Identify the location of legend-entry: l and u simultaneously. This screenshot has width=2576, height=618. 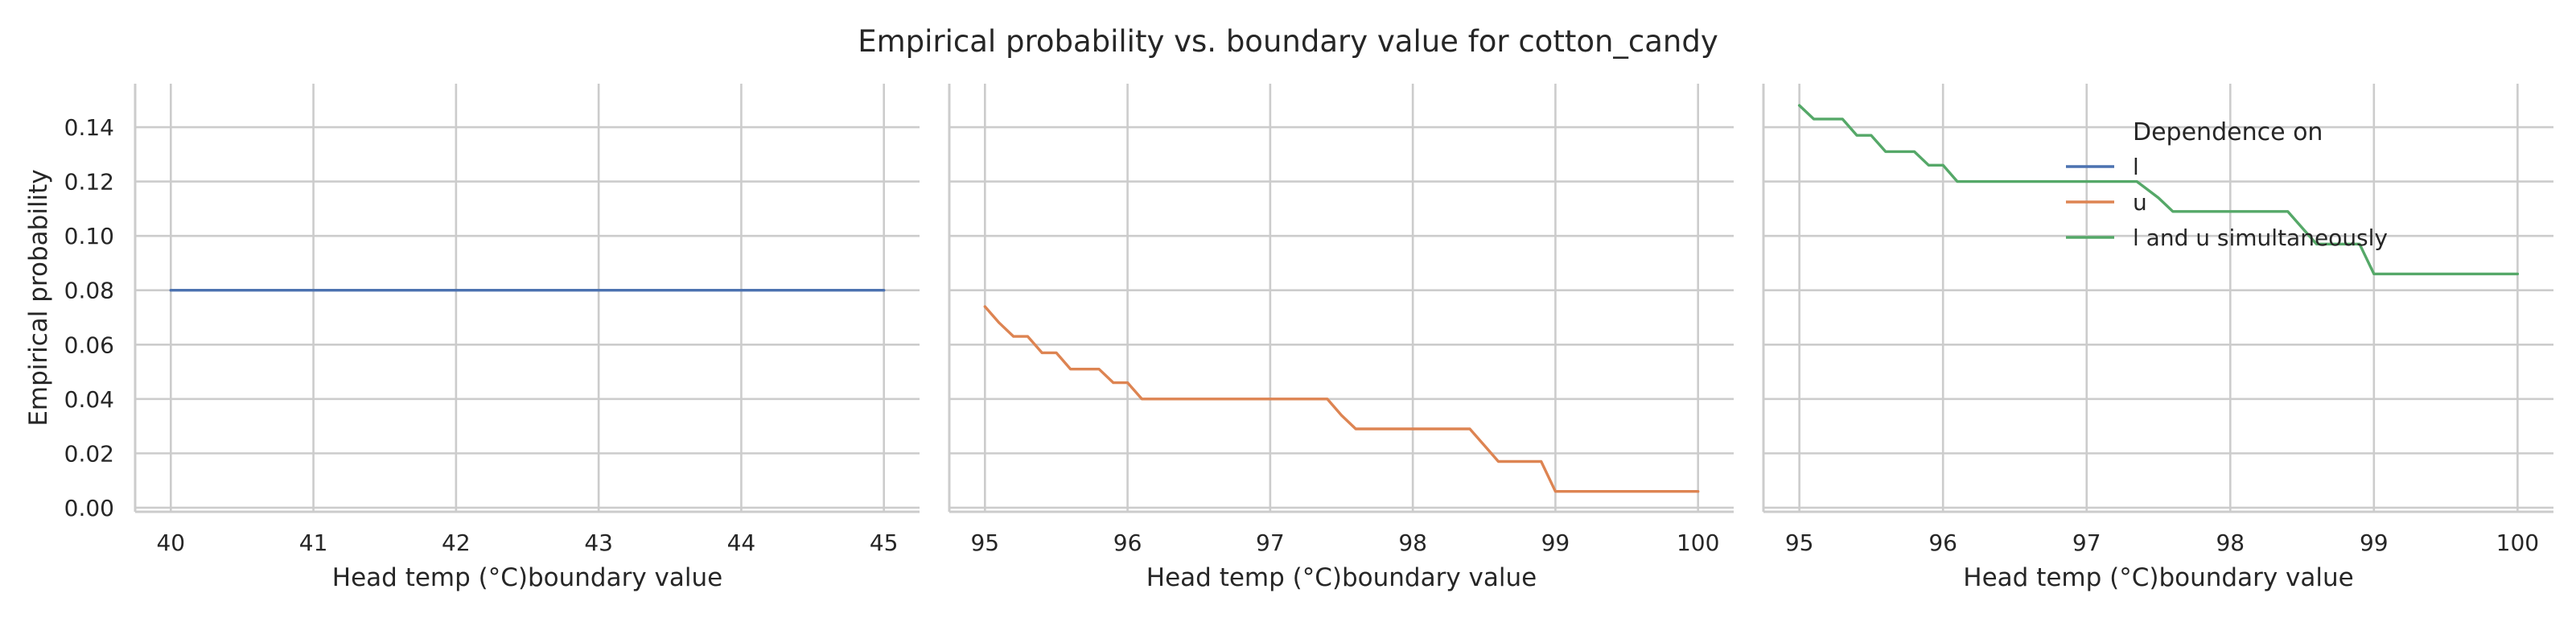
(2227, 238).